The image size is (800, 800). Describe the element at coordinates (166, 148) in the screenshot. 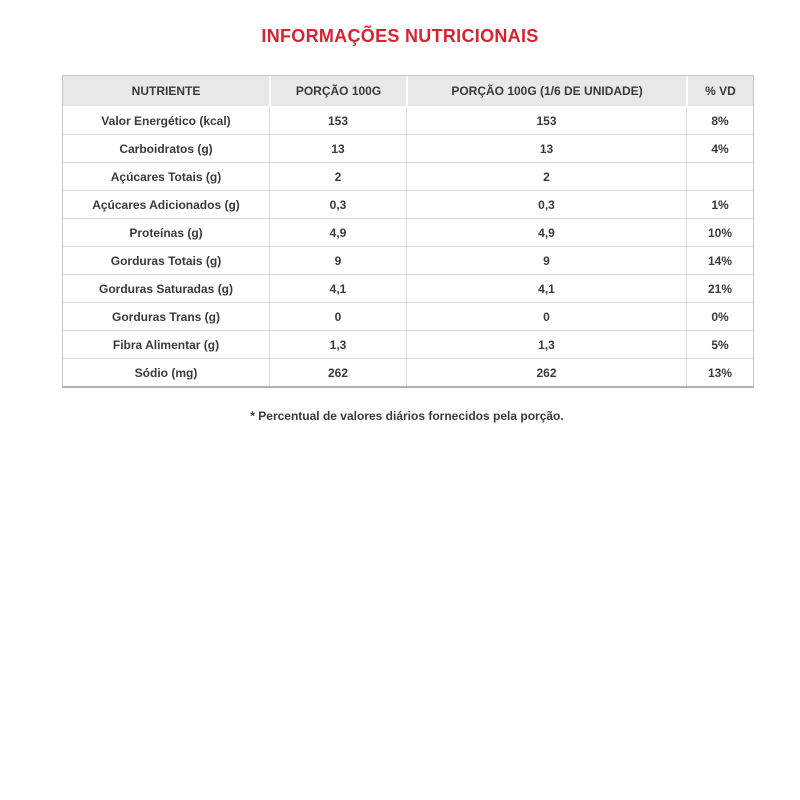

I see `nutrient-name-cell: Carboidratos (g)` at that location.